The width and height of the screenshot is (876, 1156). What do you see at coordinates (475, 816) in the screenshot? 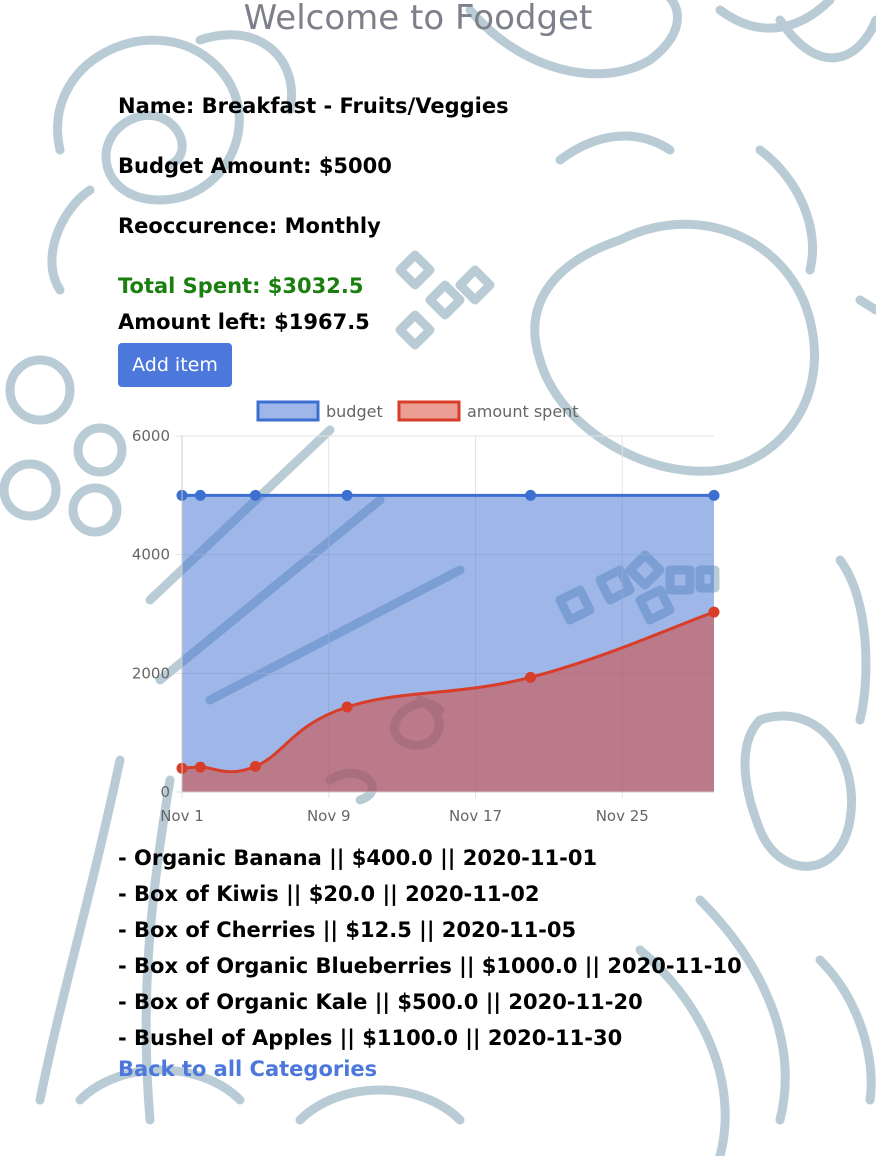
I see `x-tick-label: Nov 17` at bounding box center [475, 816].